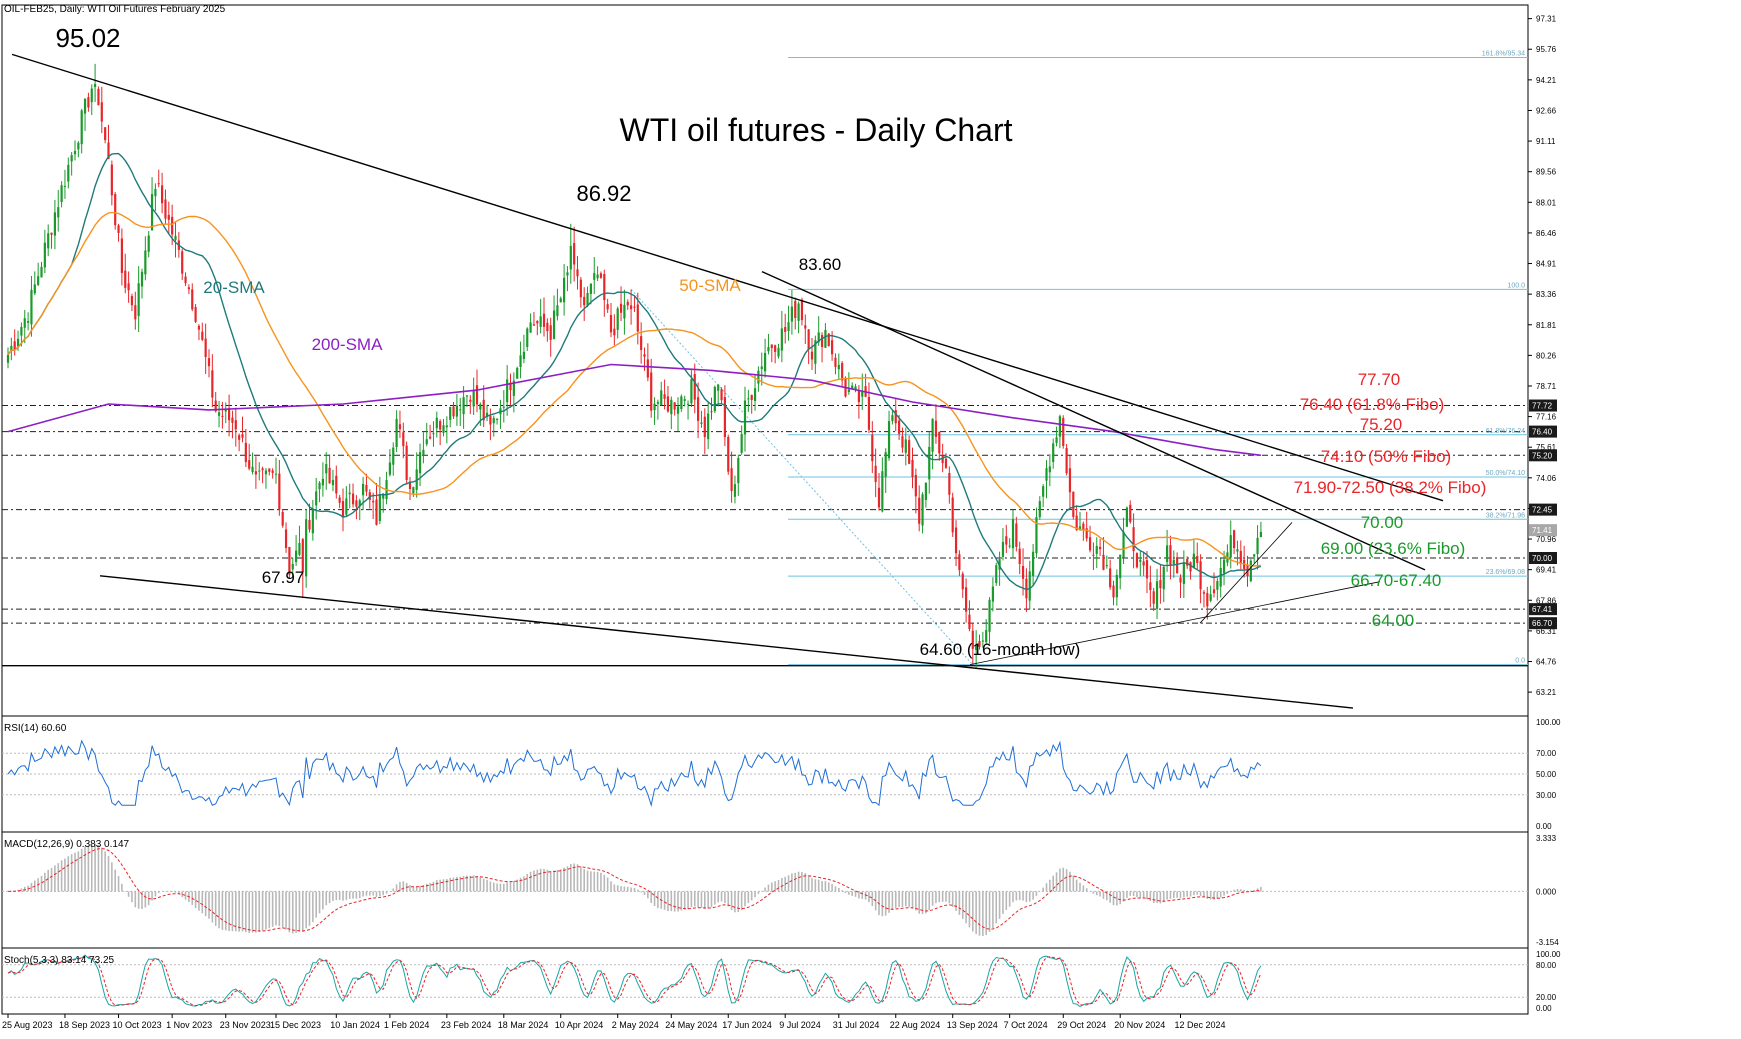  What do you see at coordinates (1546, 202) in the screenshot?
I see `price-tick-label: 88.01` at bounding box center [1546, 202].